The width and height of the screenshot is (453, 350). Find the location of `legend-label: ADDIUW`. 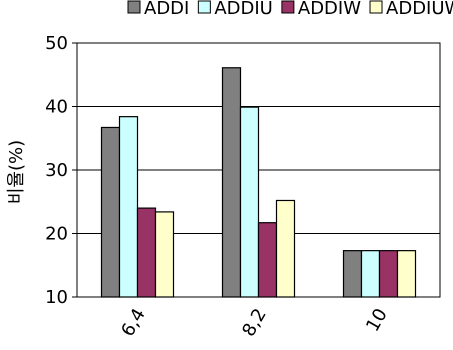

legend-label: ADDIUW is located at coordinates (419, 9).